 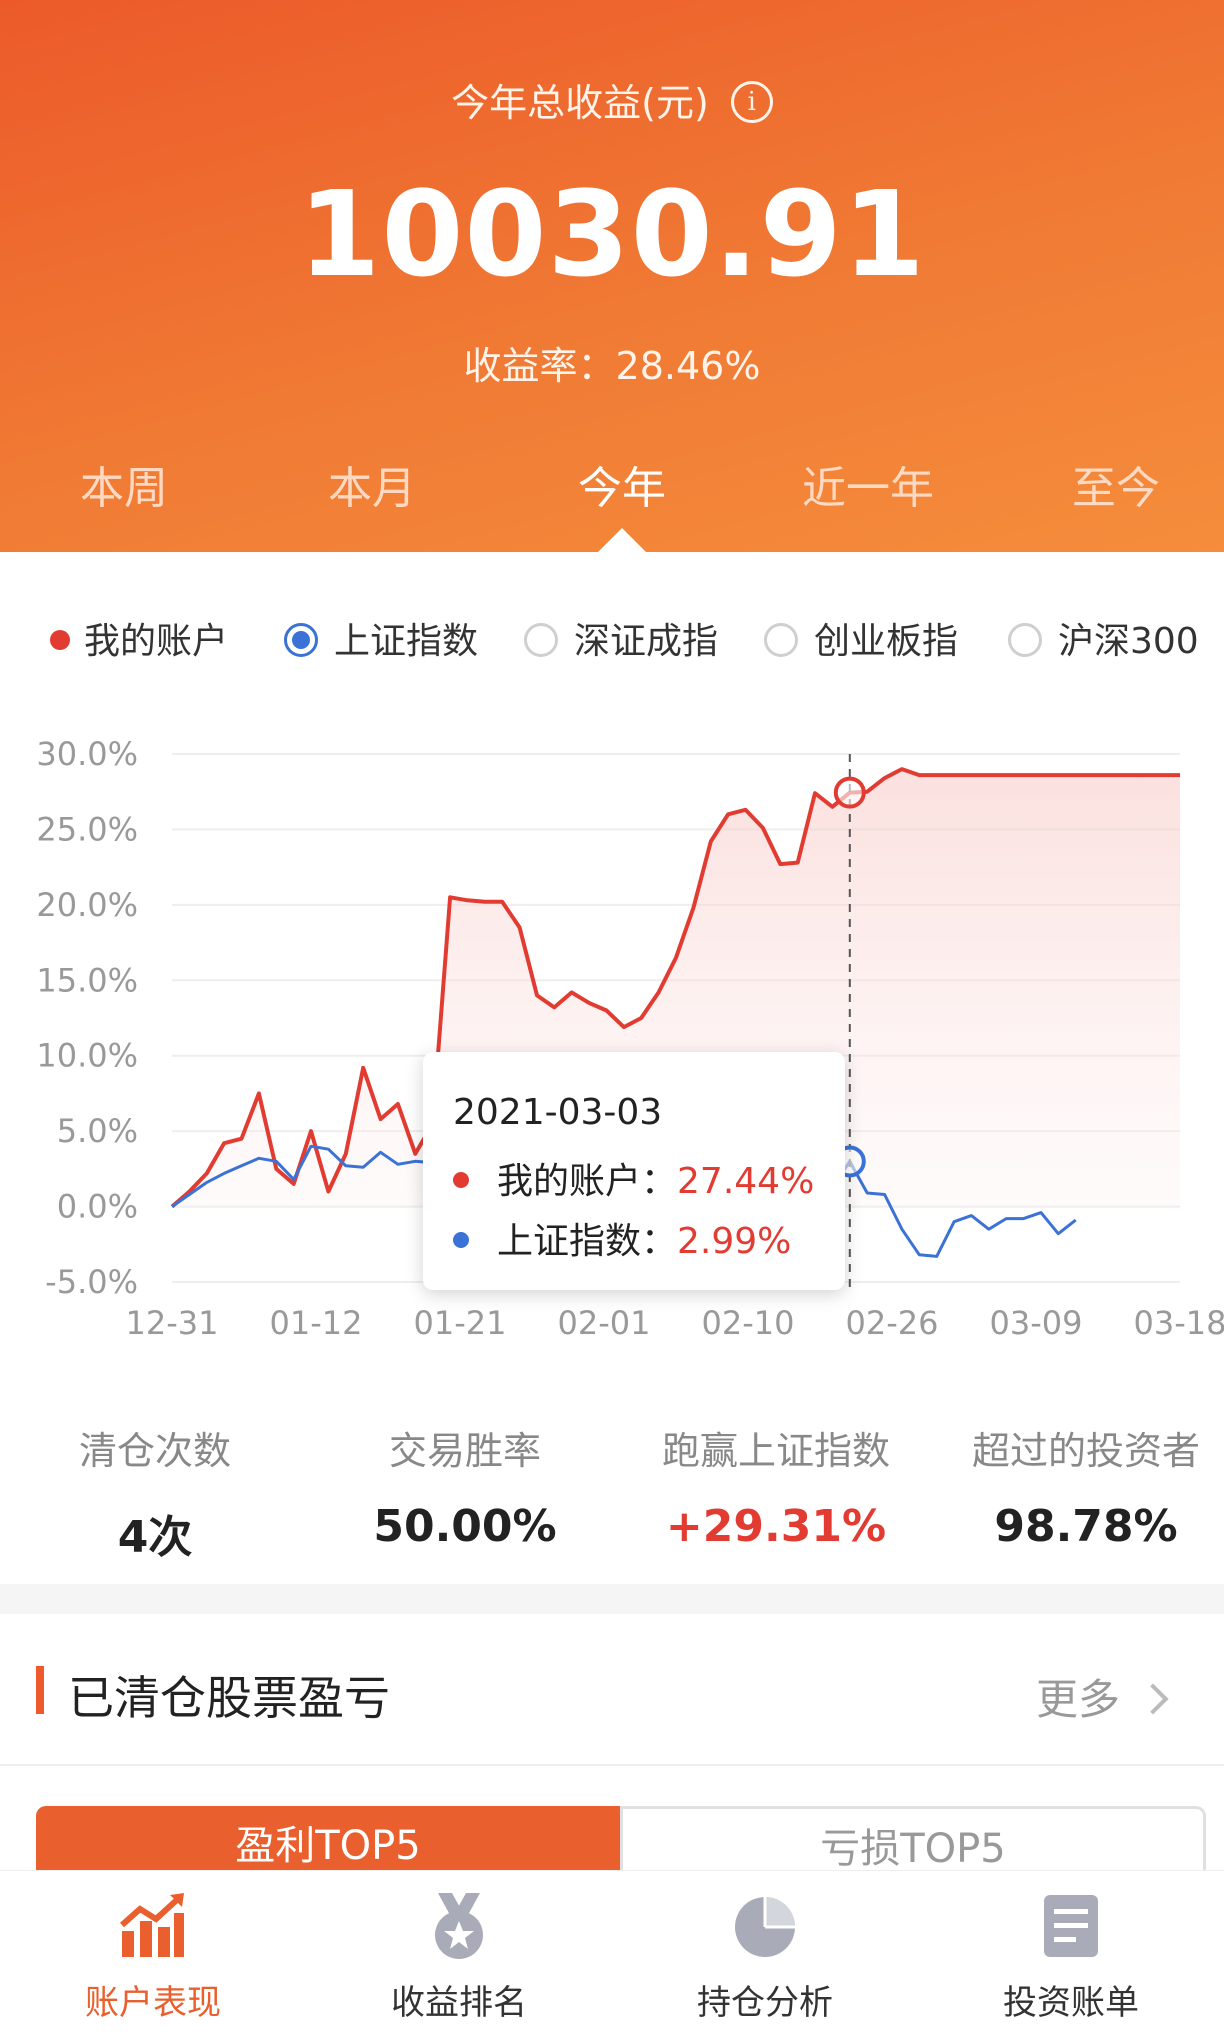 What do you see at coordinates (155, 1492) in the screenshot?
I see `stat-clearance-count: 清仓次数 4次` at bounding box center [155, 1492].